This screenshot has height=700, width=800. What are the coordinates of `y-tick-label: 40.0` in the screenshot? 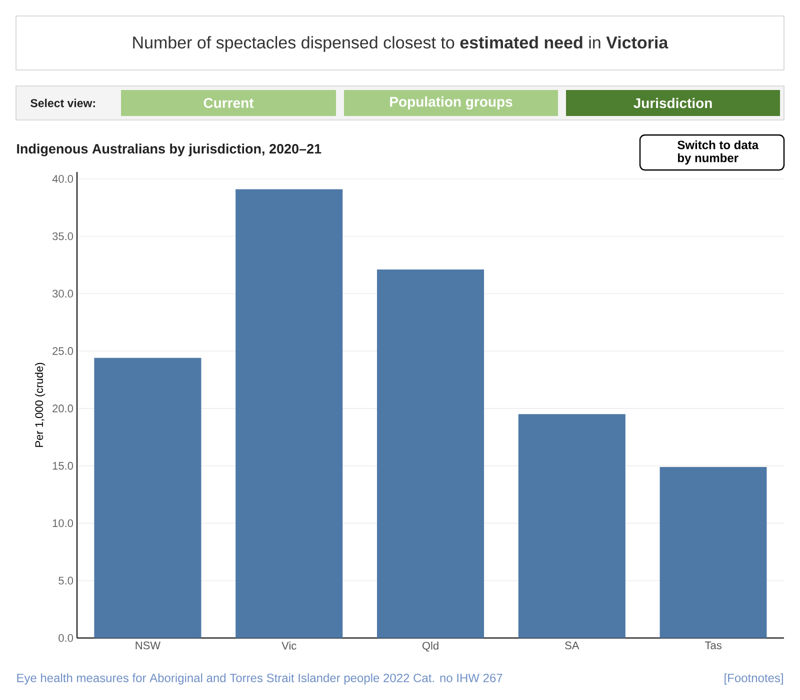 It's located at (63, 178).